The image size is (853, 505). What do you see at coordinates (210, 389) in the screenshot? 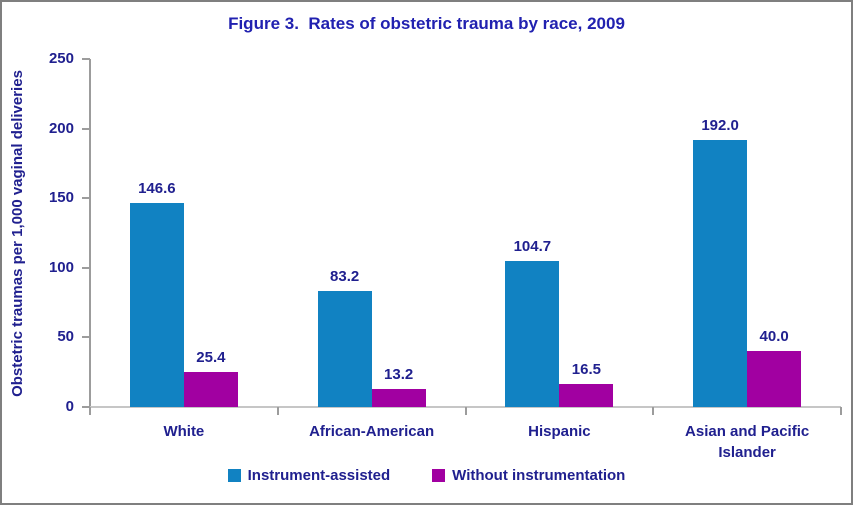
I see `bar-without-instrumentation-white` at bounding box center [210, 389].